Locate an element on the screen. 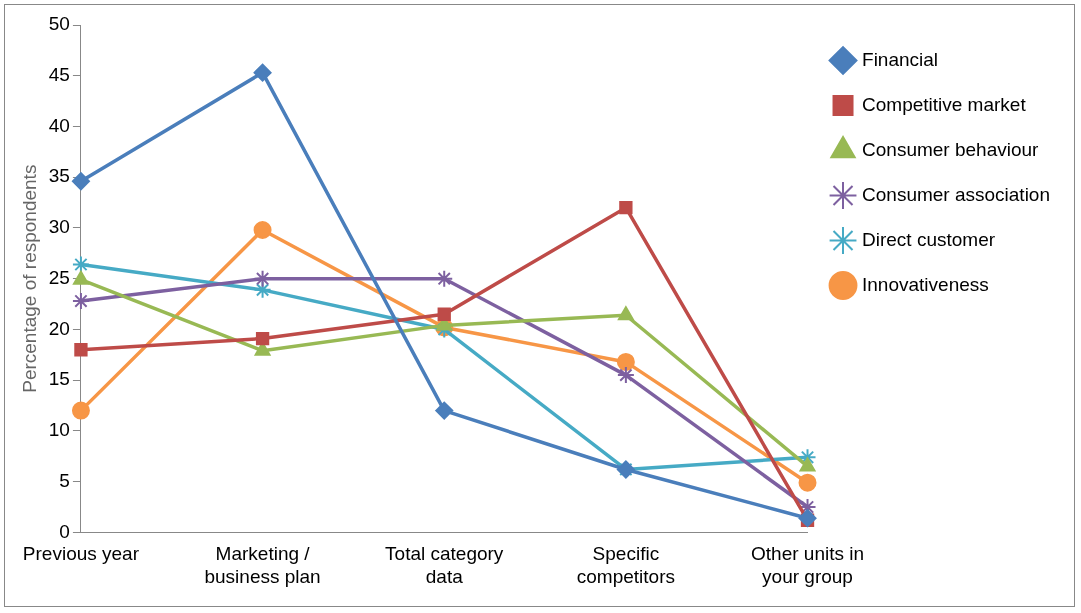 The width and height of the screenshot is (1081, 613). y-tick-label: 5 is located at coordinates (64, 480).